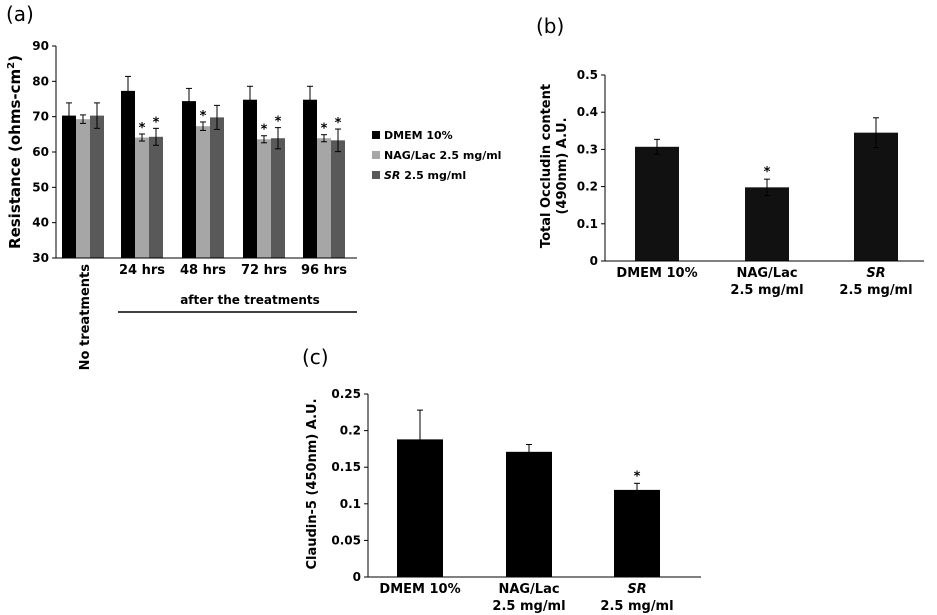  Describe the element at coordinates (526, 598) in the screenshot. I see `panel-c-x-labels: DMEM 10% NAG/Lac 2.5 mg/ml SR 2.5 mg/ml` at that location.